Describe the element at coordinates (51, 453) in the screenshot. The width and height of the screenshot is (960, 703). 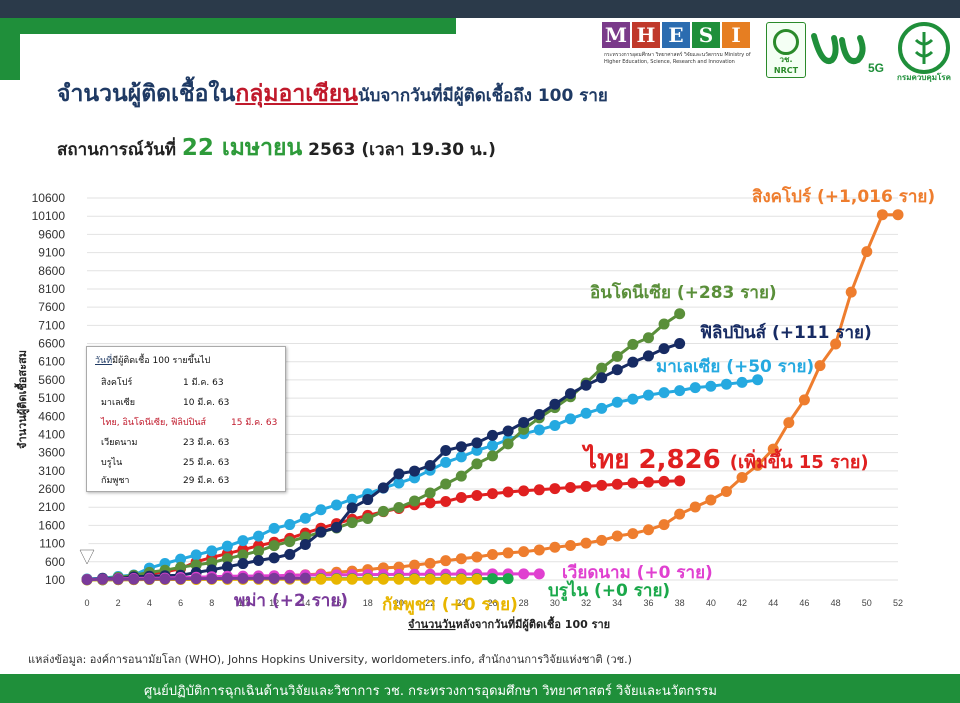
I see `y-tick-label: 3600` at that location.